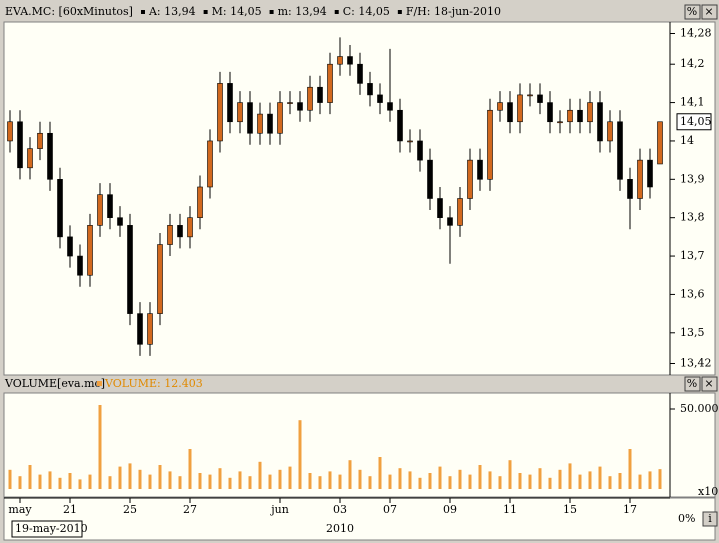  I want to click on x-tick-label: 15, so click(570, 509).